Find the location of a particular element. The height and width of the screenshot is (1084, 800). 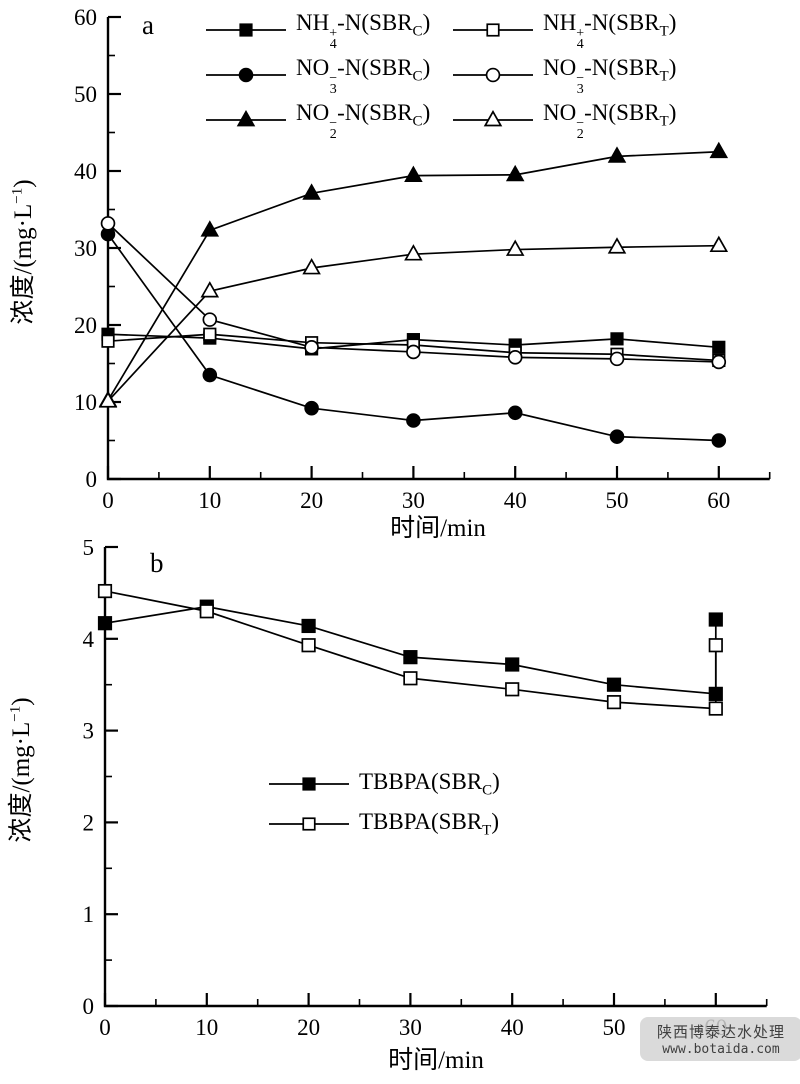

legend-marker-triangle-filled-icon is located at coordinates (246, 118).